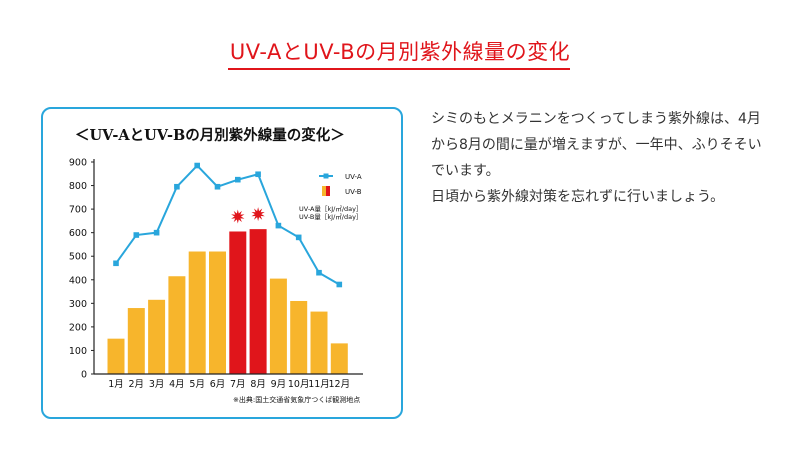 The height and width of the screenshot is (462, 800). I want to click on legend-uvb-icon-orange, so click(324, 191).